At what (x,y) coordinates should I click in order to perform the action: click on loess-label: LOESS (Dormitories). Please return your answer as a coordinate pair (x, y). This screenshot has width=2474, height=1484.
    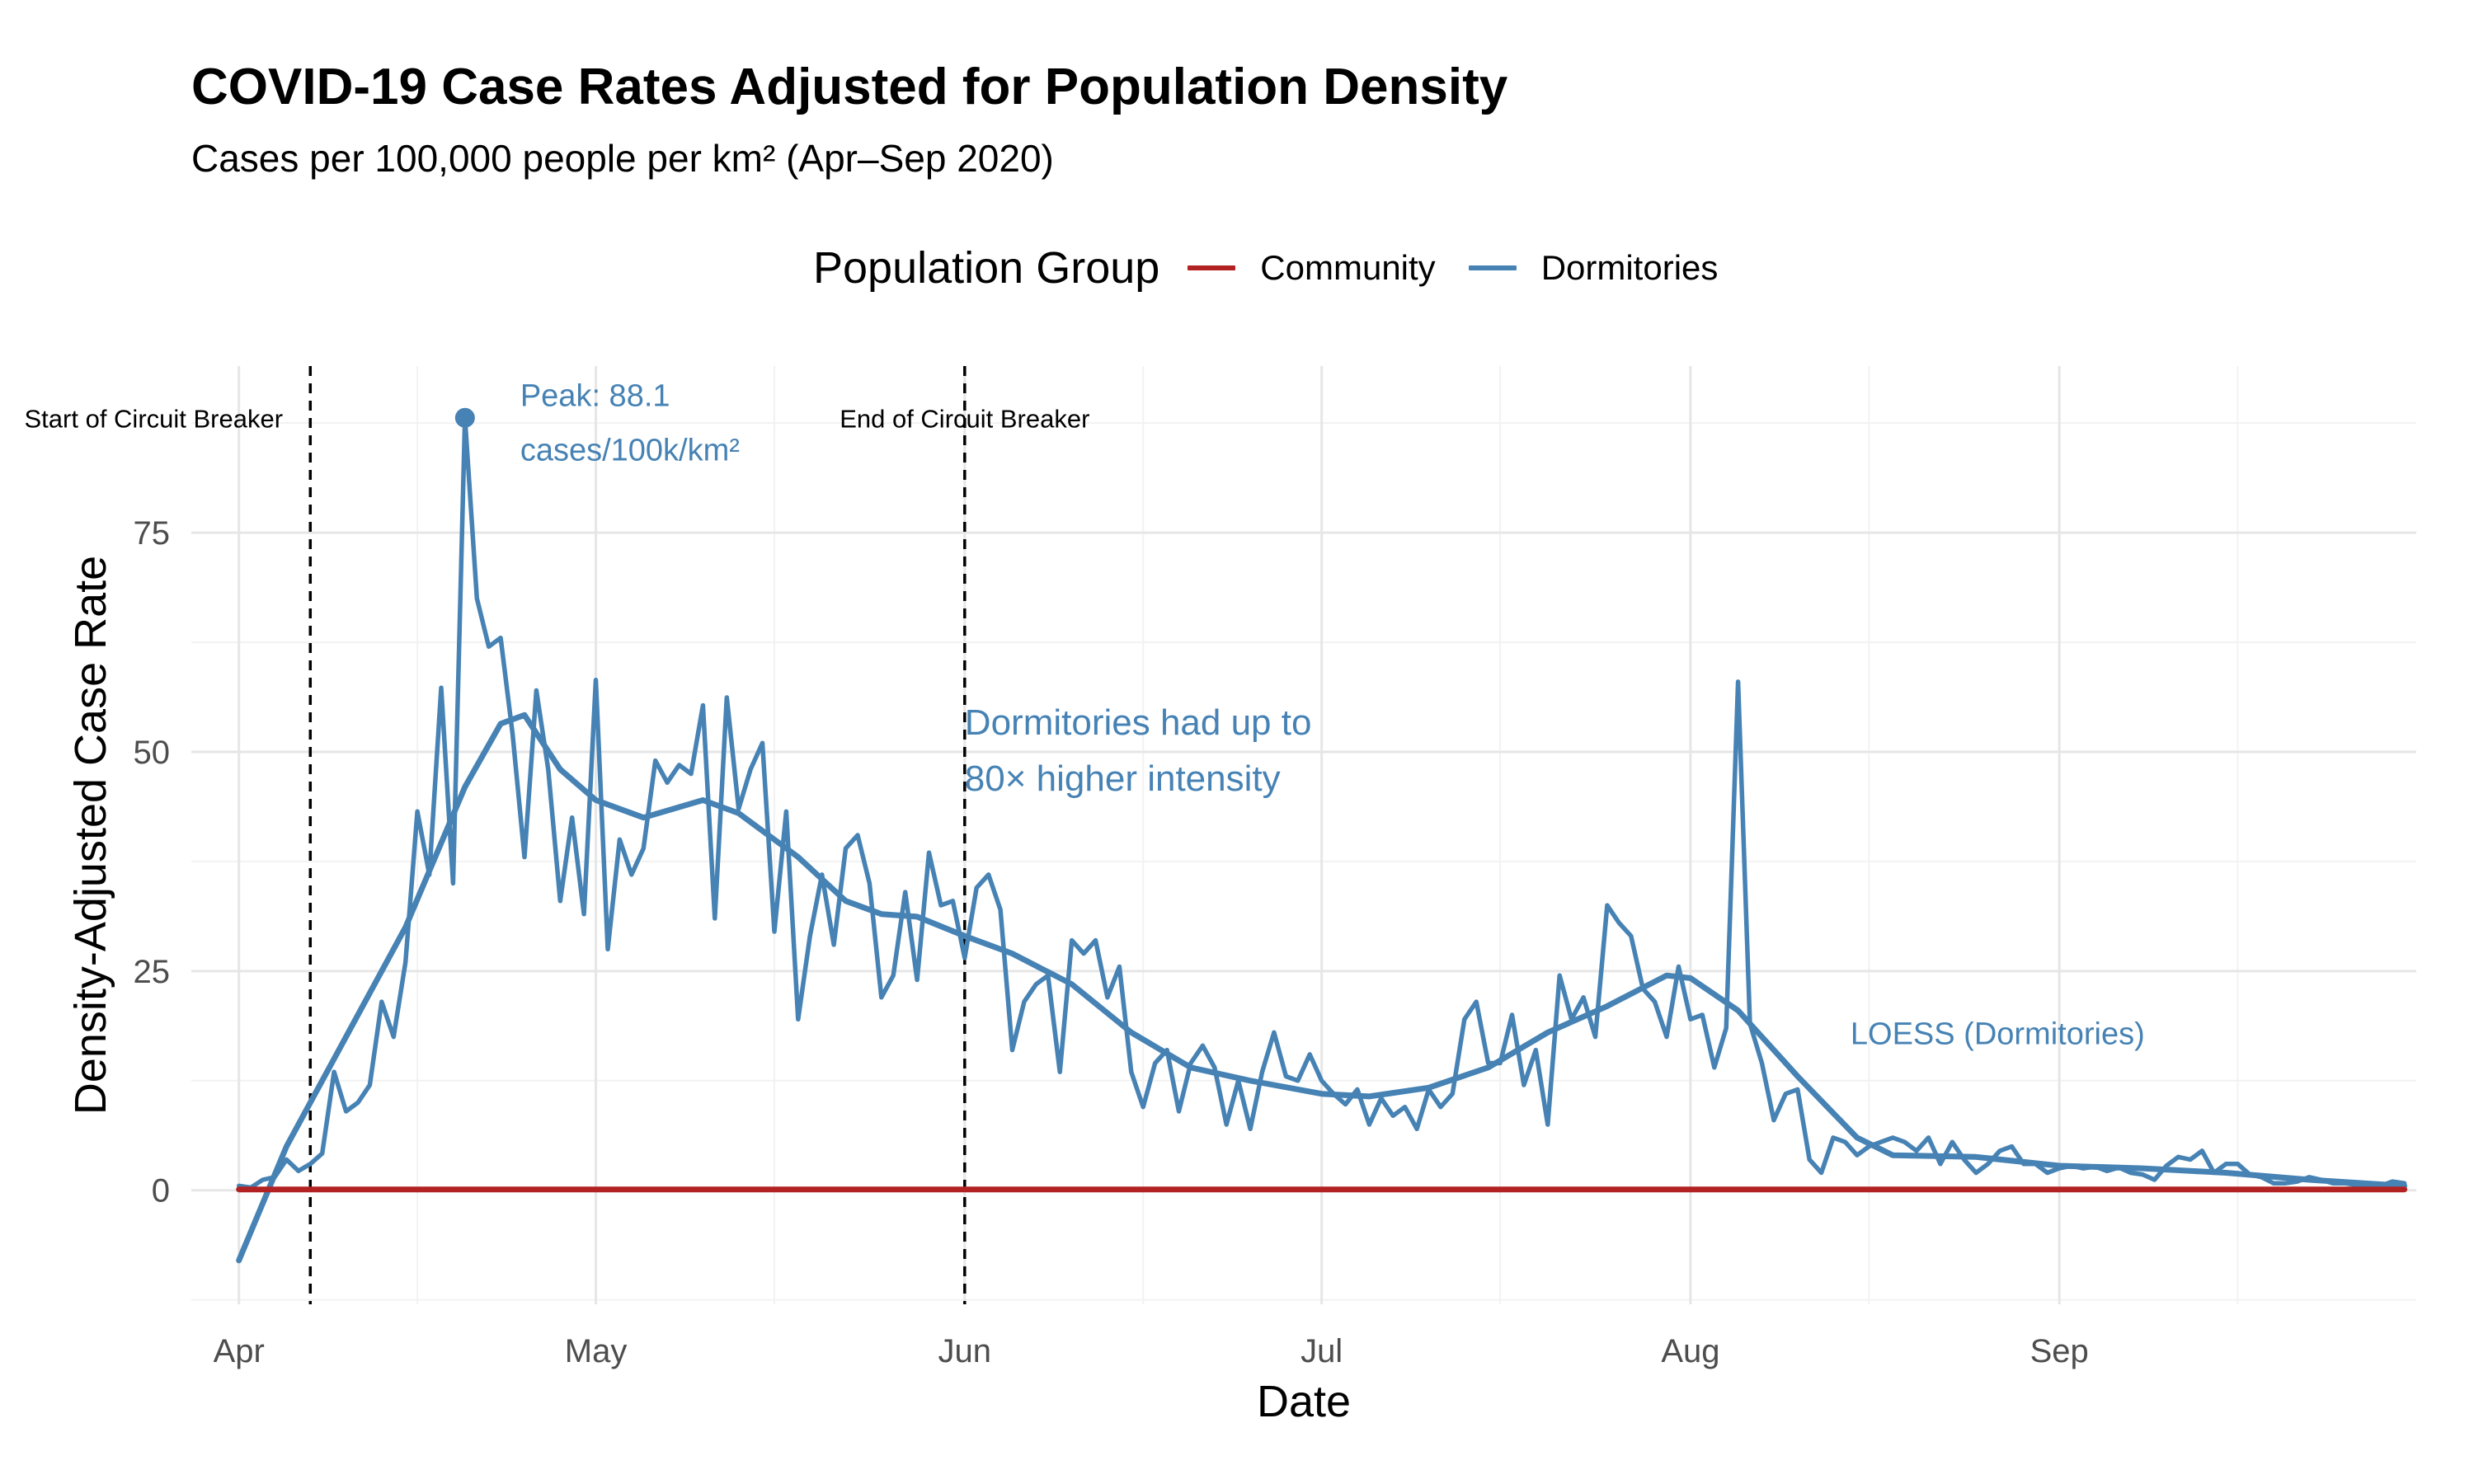
    Looking at the image, I should click on (1998, 1034).